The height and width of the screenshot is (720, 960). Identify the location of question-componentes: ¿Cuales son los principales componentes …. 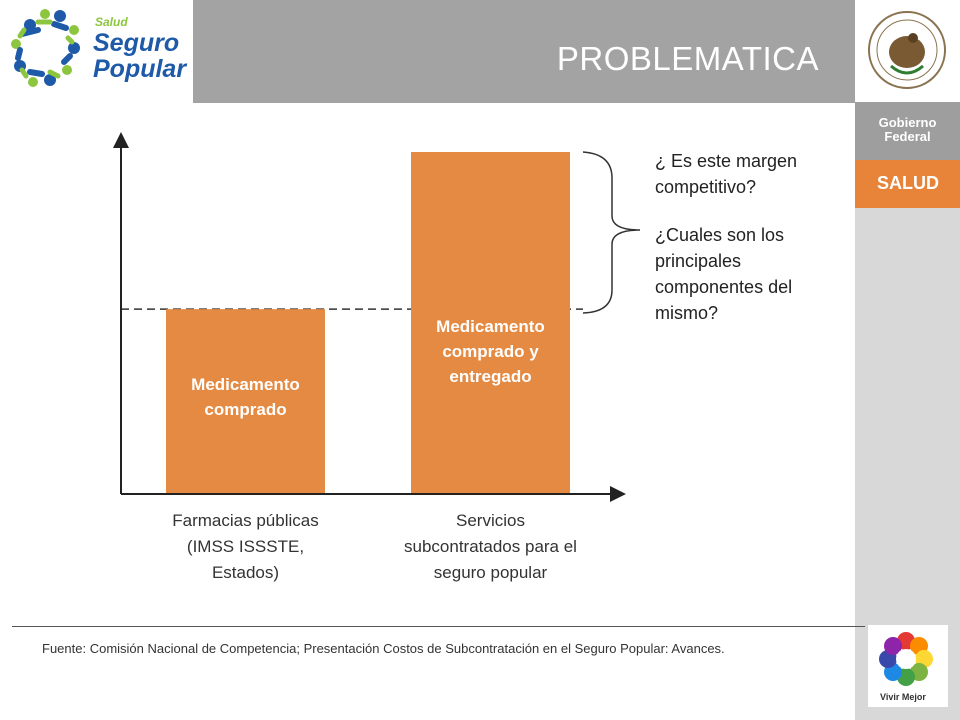
(724, 274).